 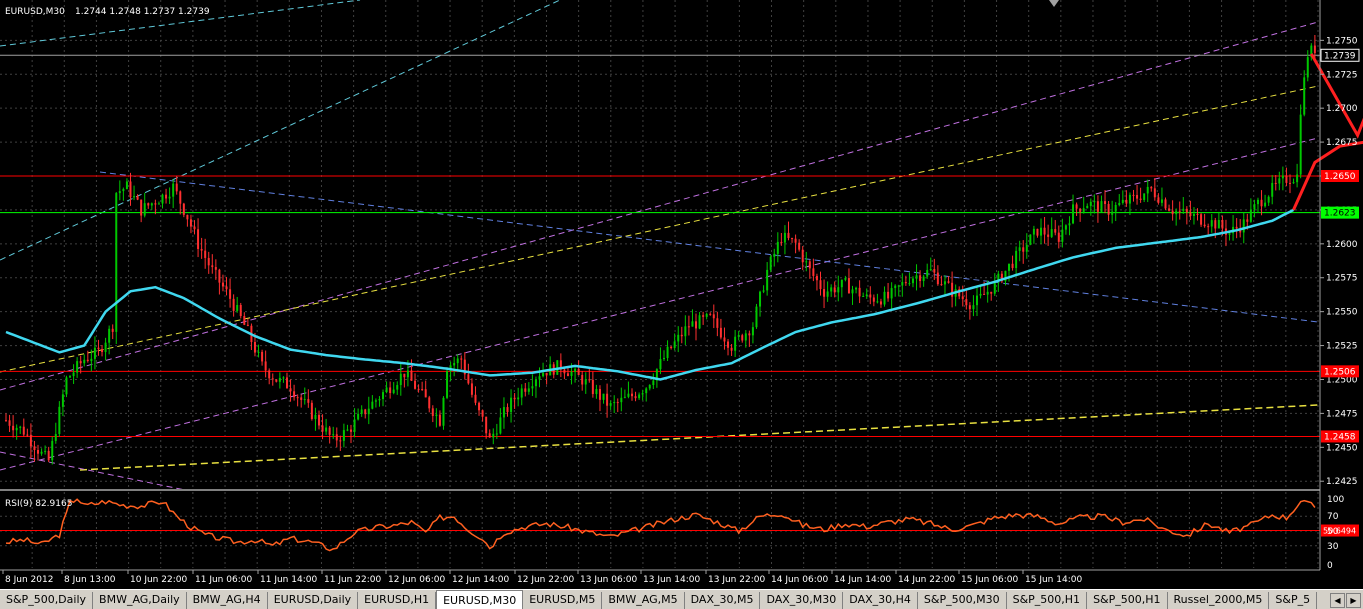 I want to click on chart-tab: DAX_30,M30, so click(x=802, y=600).